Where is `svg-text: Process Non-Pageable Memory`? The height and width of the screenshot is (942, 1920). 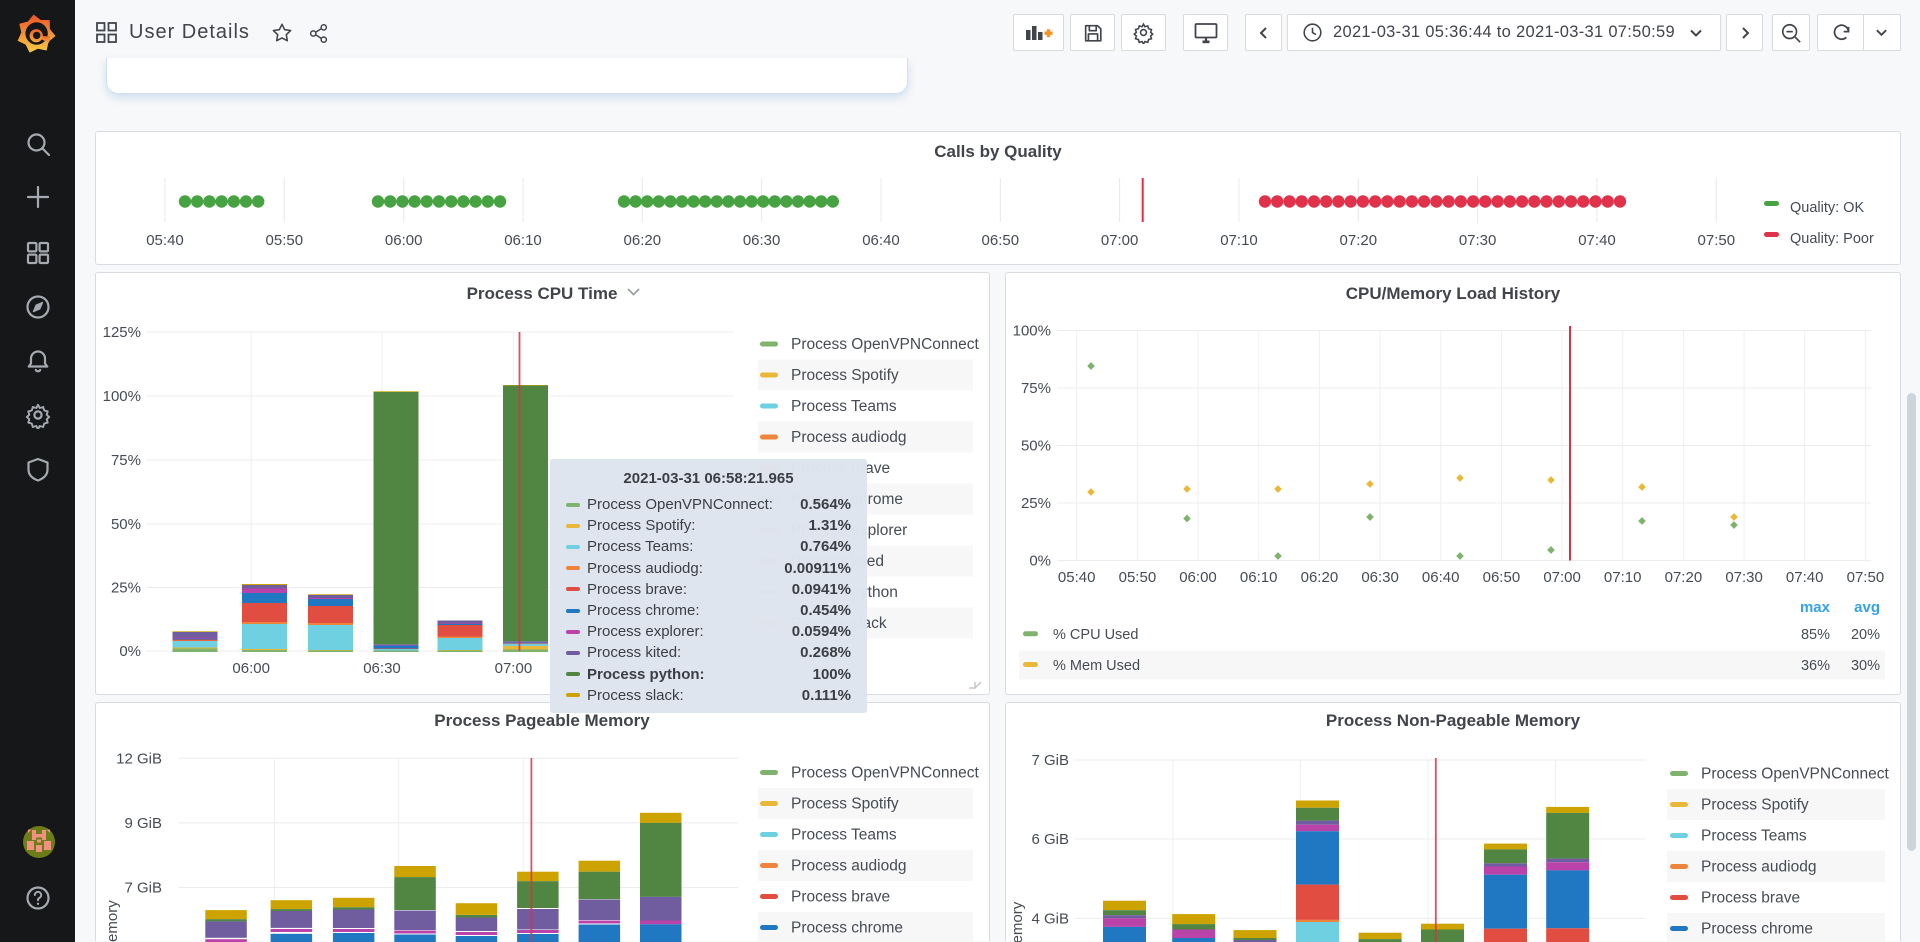
svg-text: Process Non-Pageable Memory is located at coordinates (1453, 720).